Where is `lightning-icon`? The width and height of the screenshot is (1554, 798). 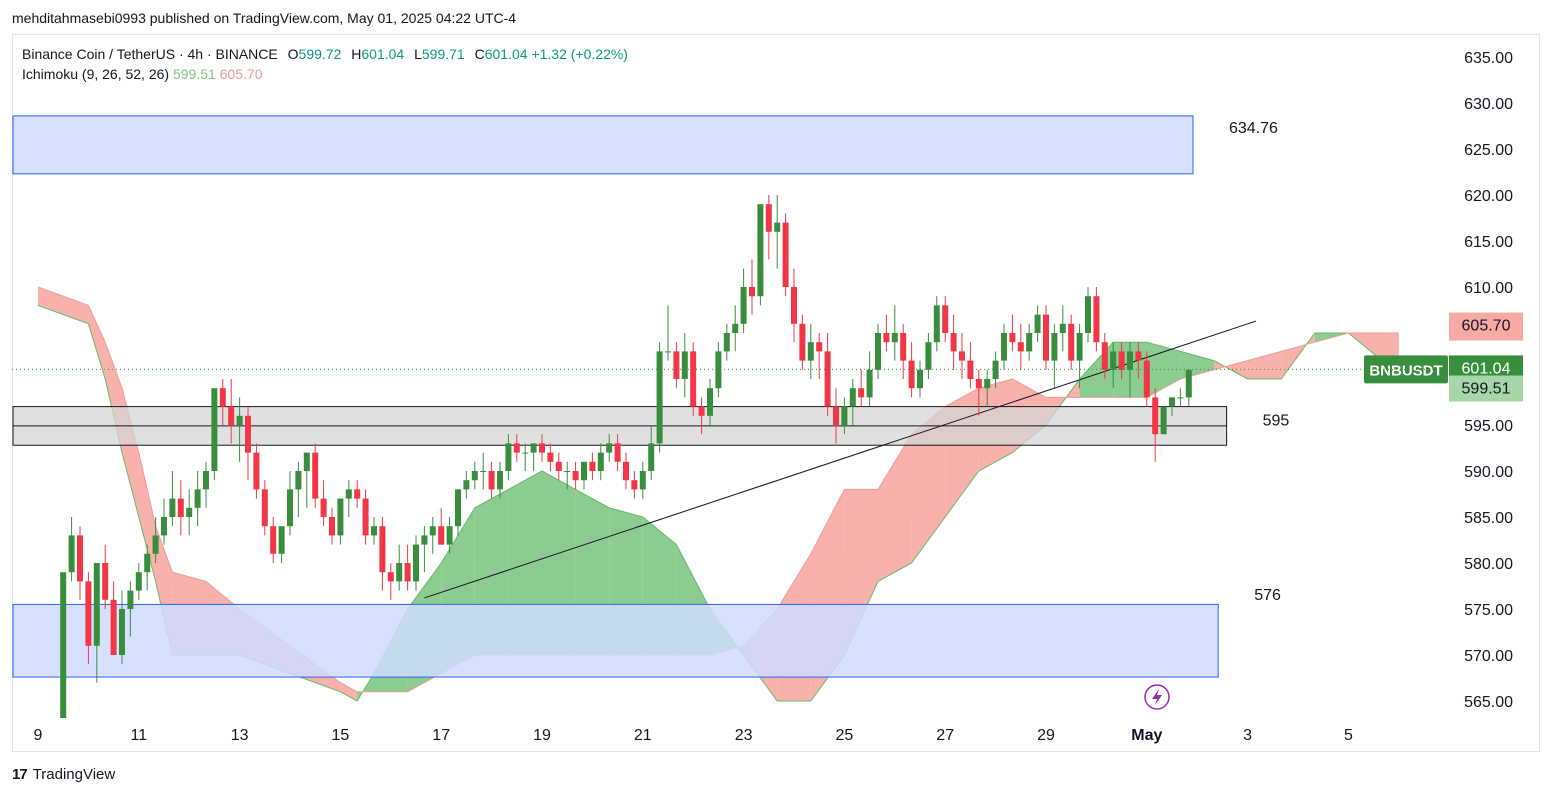 lightning-icon is located at coordinates (1157, 697).